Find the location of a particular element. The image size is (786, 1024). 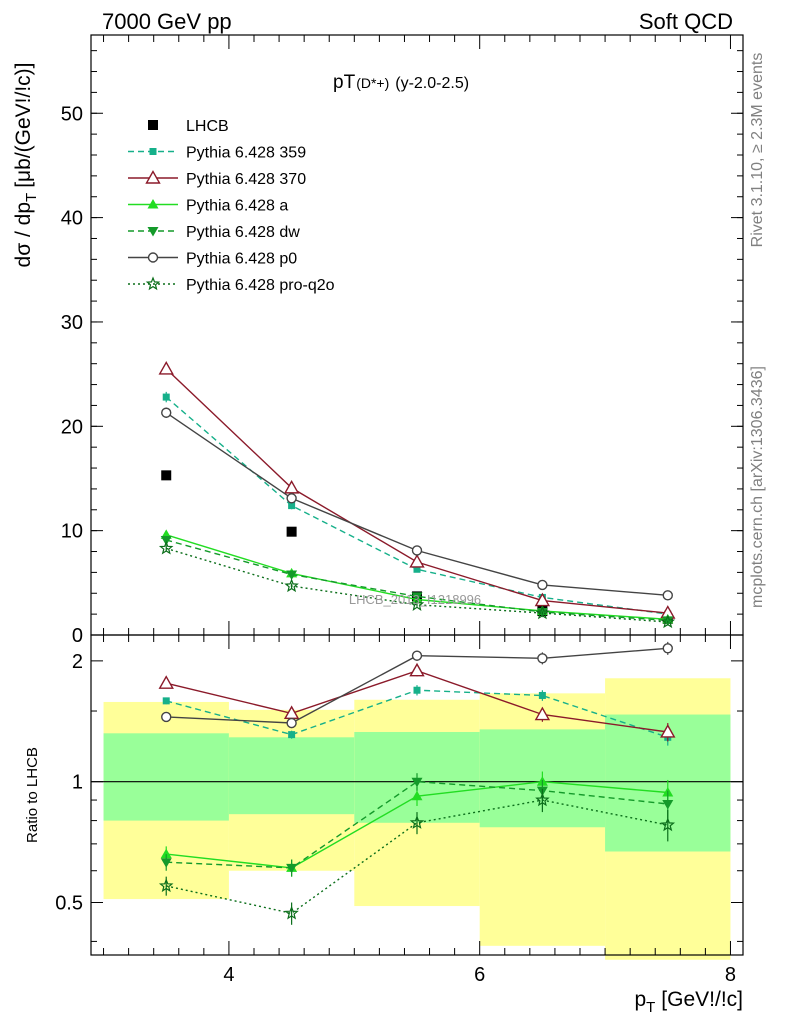

ratio-series-pq2o is located at coordinates (417, 856).